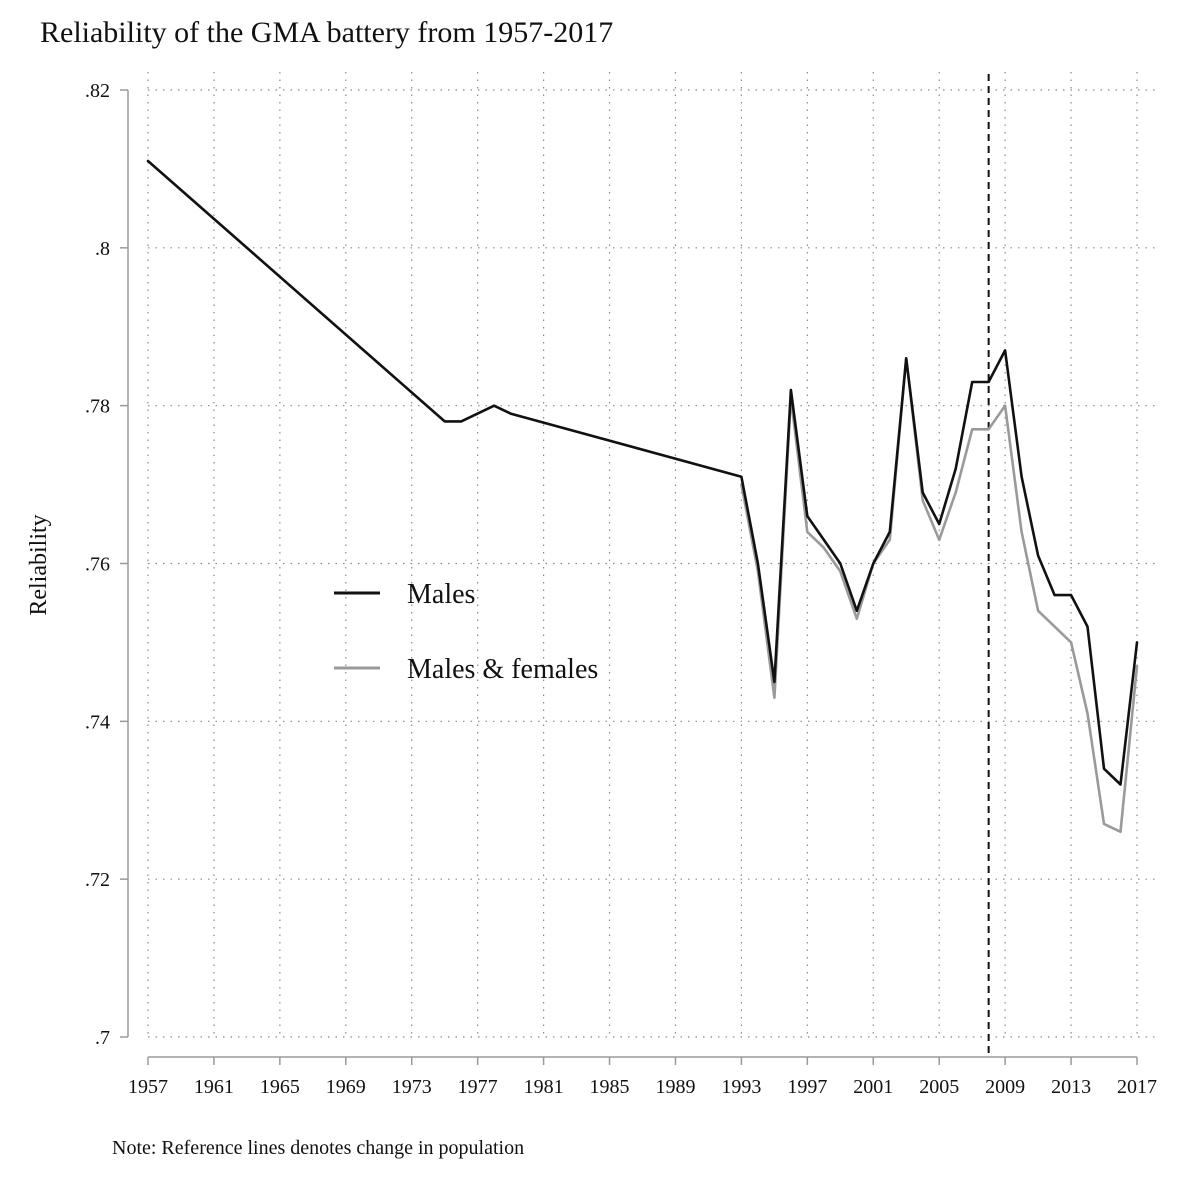 The height and width of the screenshot is (1177, 1200). What do you see at coordinates (544, 1087) in the screenshot?
I see `x-tick-label-6: 1981` at bounding box center [544, 1087].